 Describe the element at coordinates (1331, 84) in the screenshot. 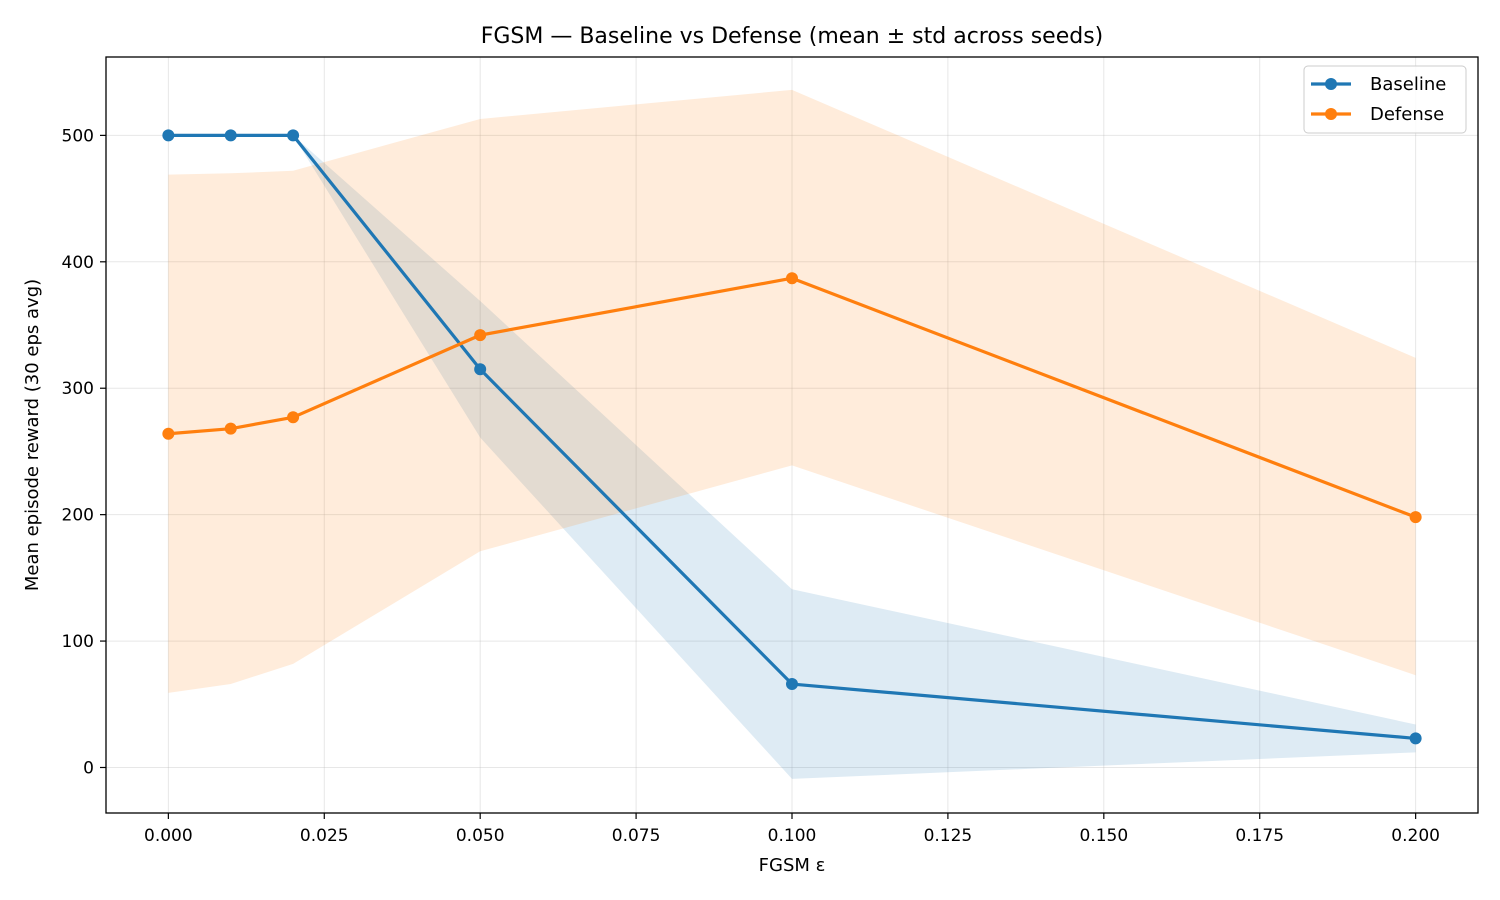

I see `legend-baseline-marker` at that location.